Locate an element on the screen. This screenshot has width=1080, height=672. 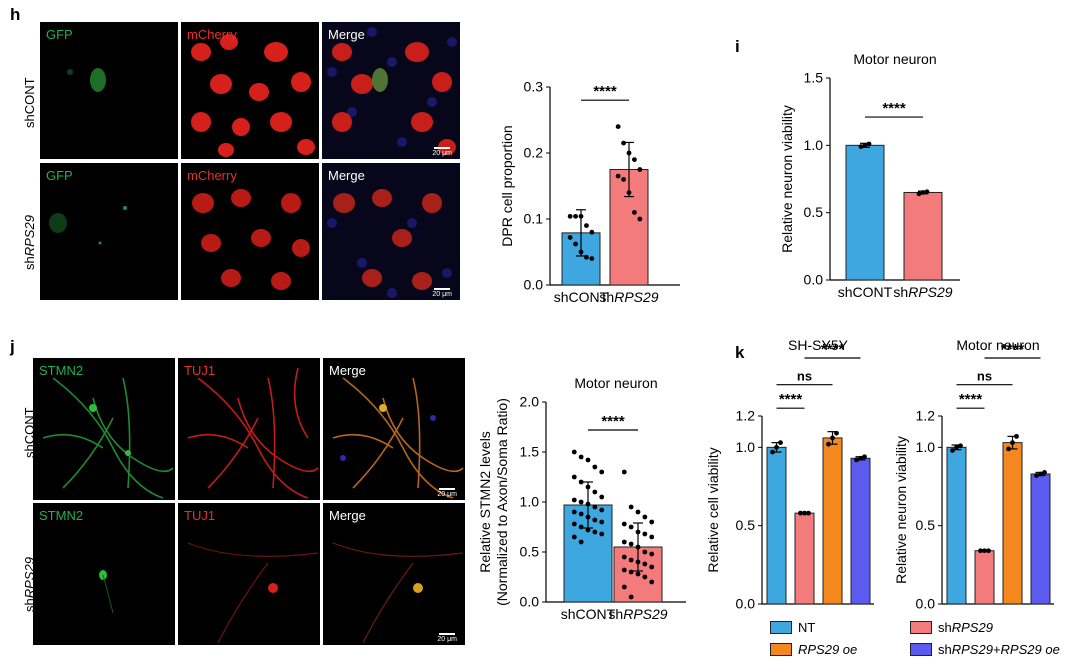
mcherry-cells-image is located at coordinates (253, 95).